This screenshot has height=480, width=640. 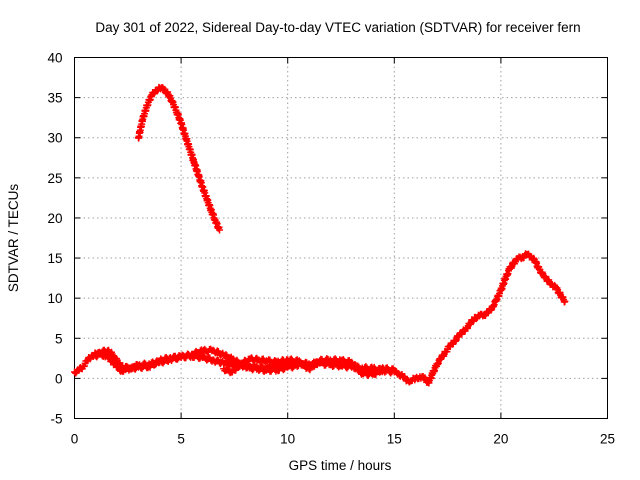 What do you see at coordinates (181, 439) in the screenshot?
I see `x-tick-label: 5` at bounding box center [181, 439].